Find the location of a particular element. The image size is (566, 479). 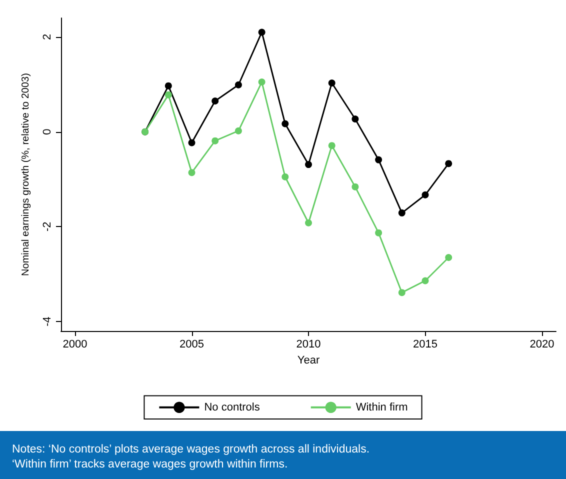

y-tick-label: 2 is located at coordinates (48, 37).